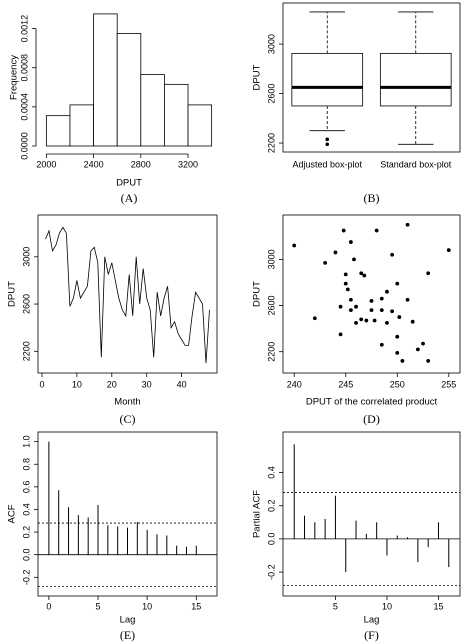 The image size is (474, 644). What do you see at coordinates (416, 164) in the screenshot?
I see `x-category-label: Standard box-plot` at bounding box center [416, 164].